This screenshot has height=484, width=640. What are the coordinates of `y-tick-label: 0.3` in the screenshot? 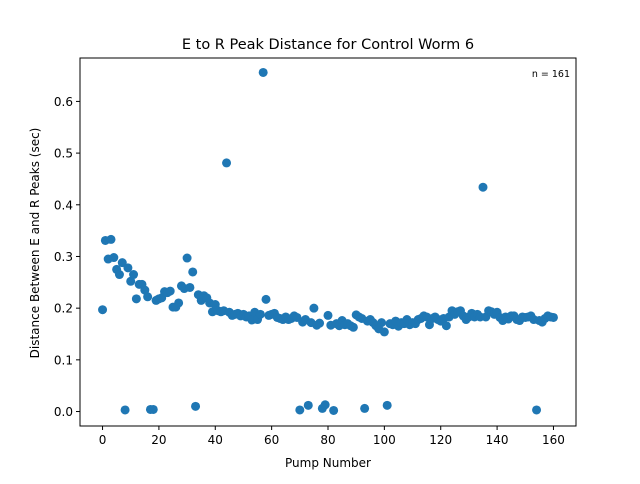 It's located at (63, 257).